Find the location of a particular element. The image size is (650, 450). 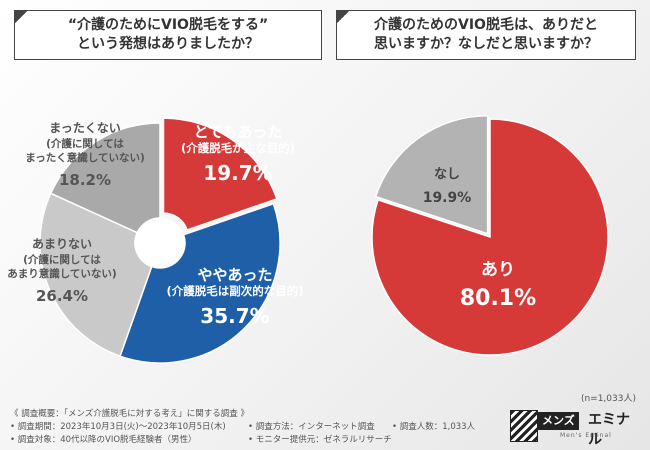

brand-name-dark: メンズ is located at coordinates (558, 421).